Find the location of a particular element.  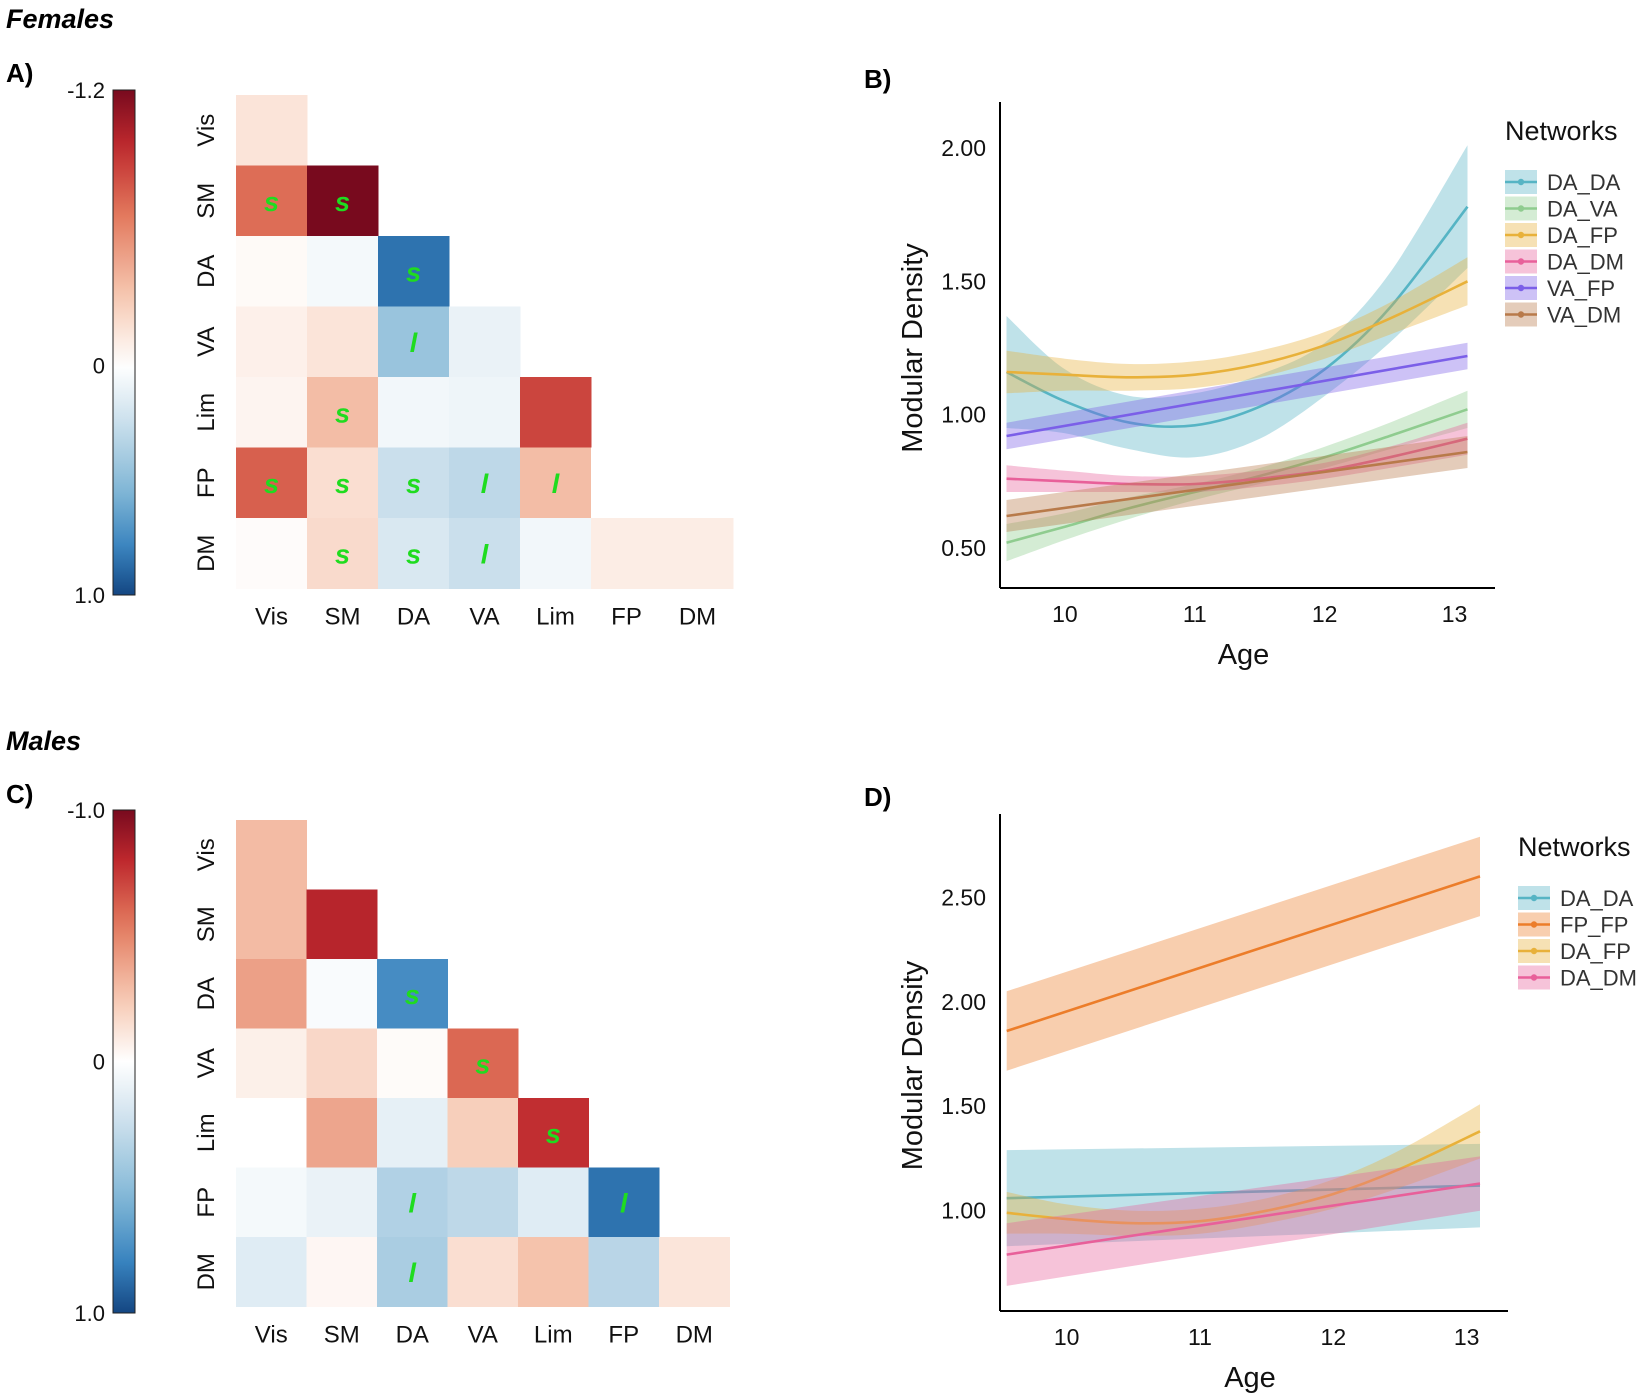

heatmap-cell-dm-lim is located at coordinates (556, 553).